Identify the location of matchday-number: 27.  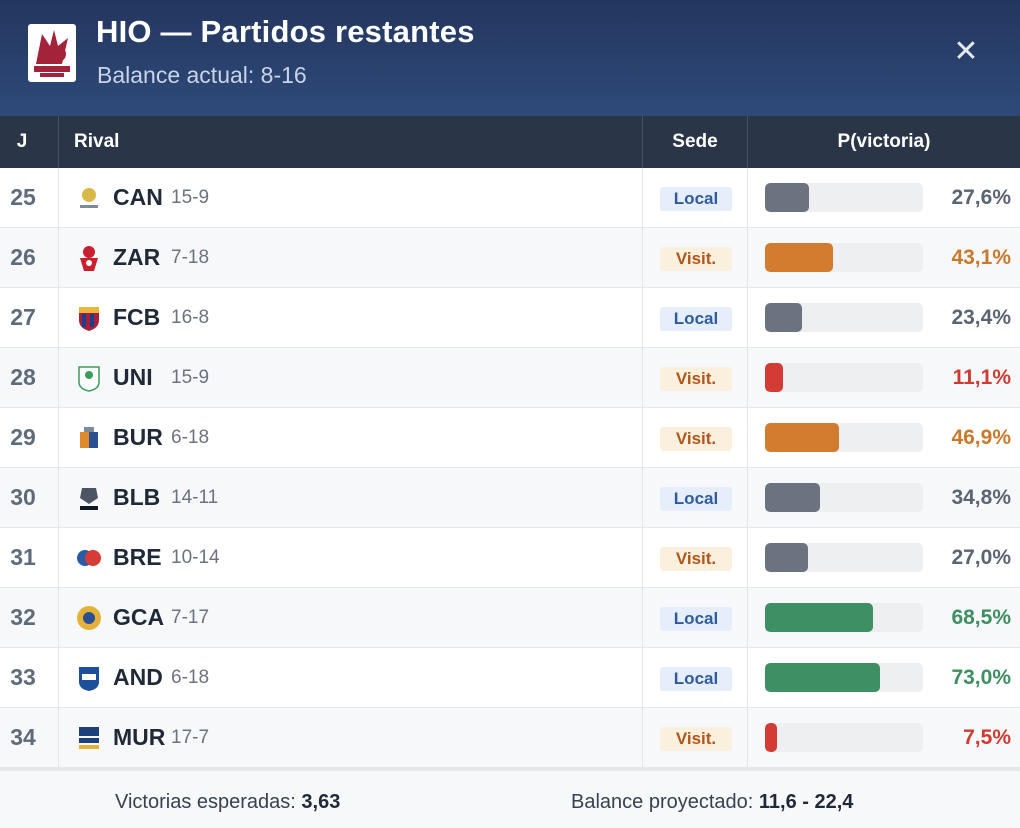
(23, 317).